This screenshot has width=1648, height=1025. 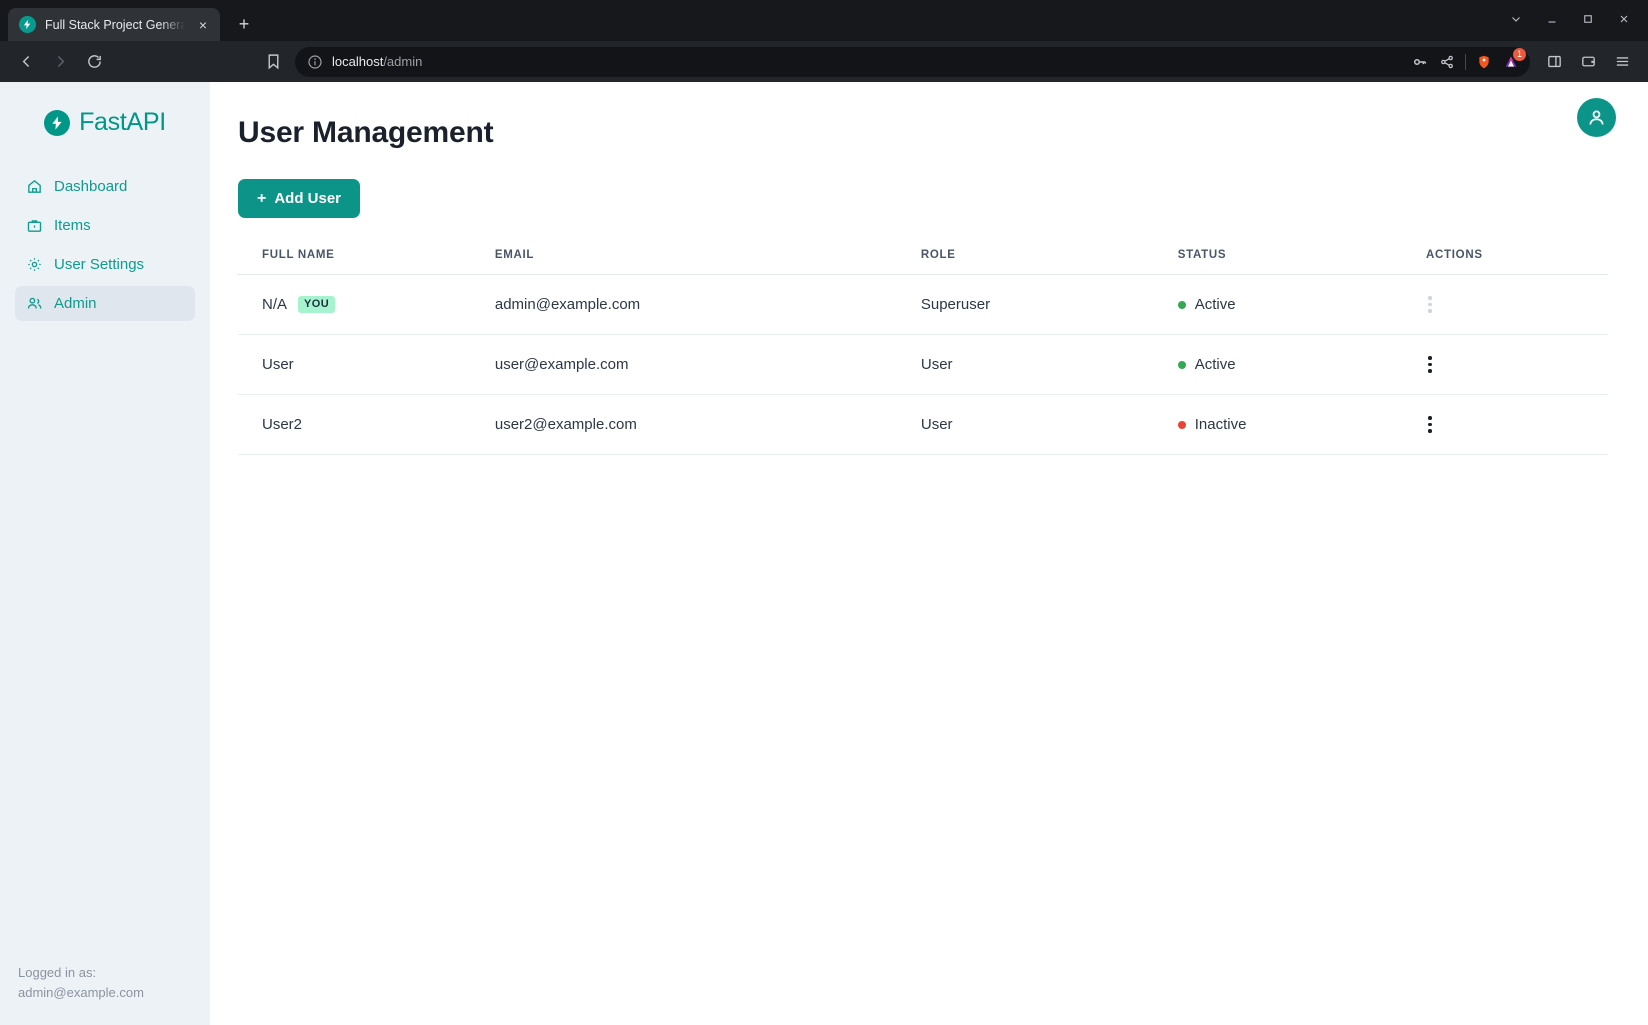 I want to click on users-icon, so click(x=34, y=303).